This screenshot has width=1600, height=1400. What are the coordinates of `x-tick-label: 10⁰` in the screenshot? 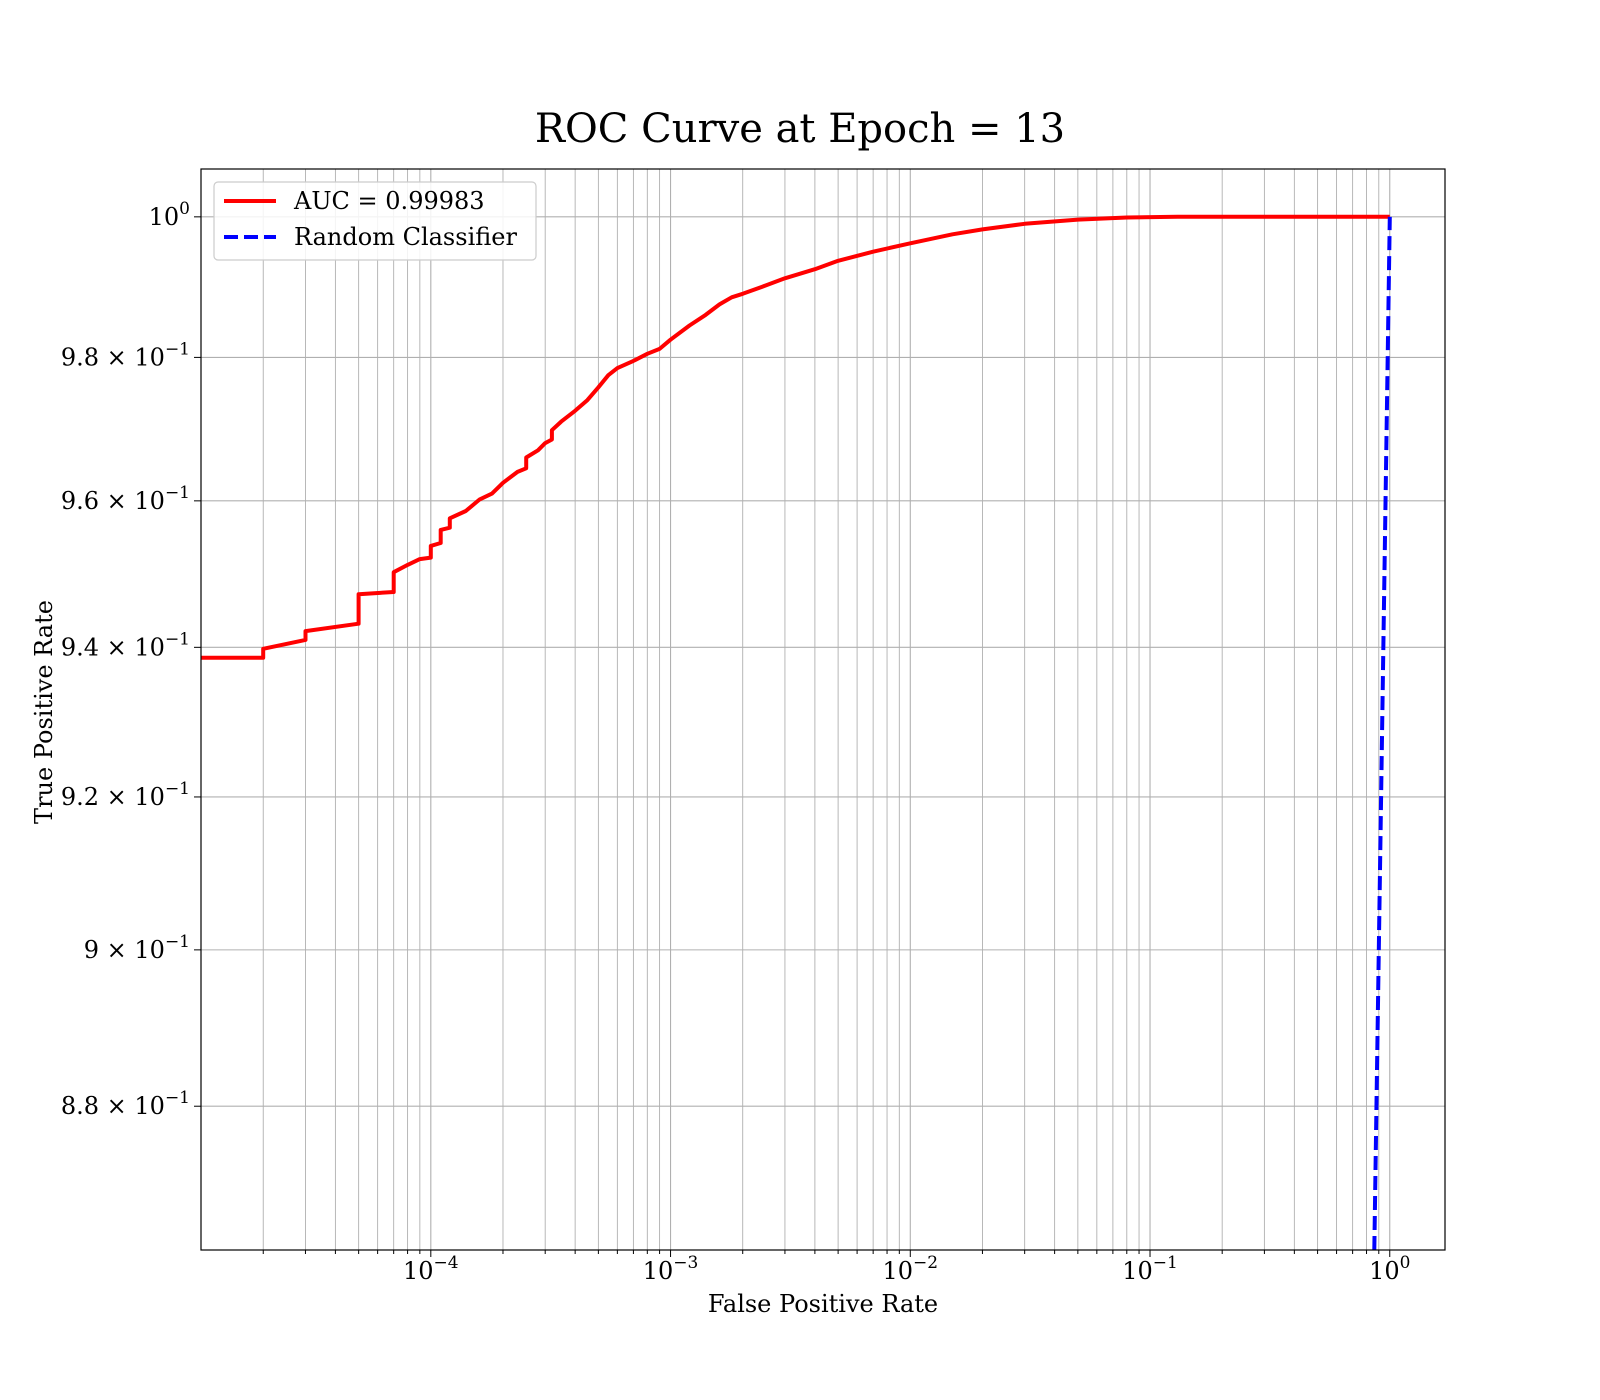 It's located at (1389, 1269).